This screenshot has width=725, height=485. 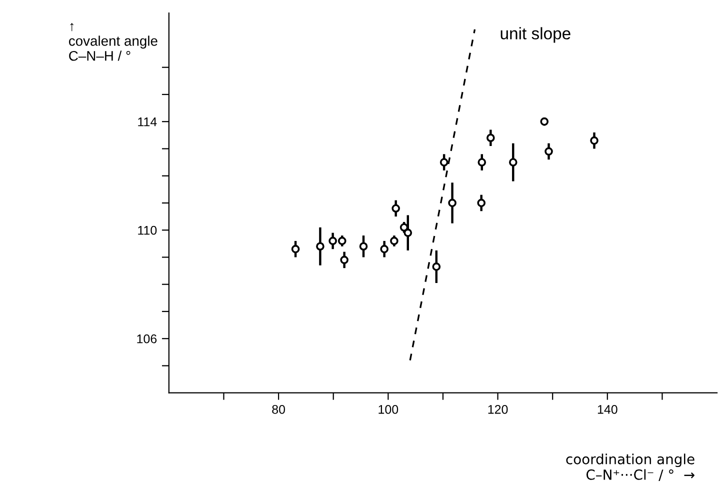 What do you see at coordinates (113, 41) in the screenshot?
I see `y-axis-title: ↑ covalent angle C–N–H / °` at bounding box center [113, 41].